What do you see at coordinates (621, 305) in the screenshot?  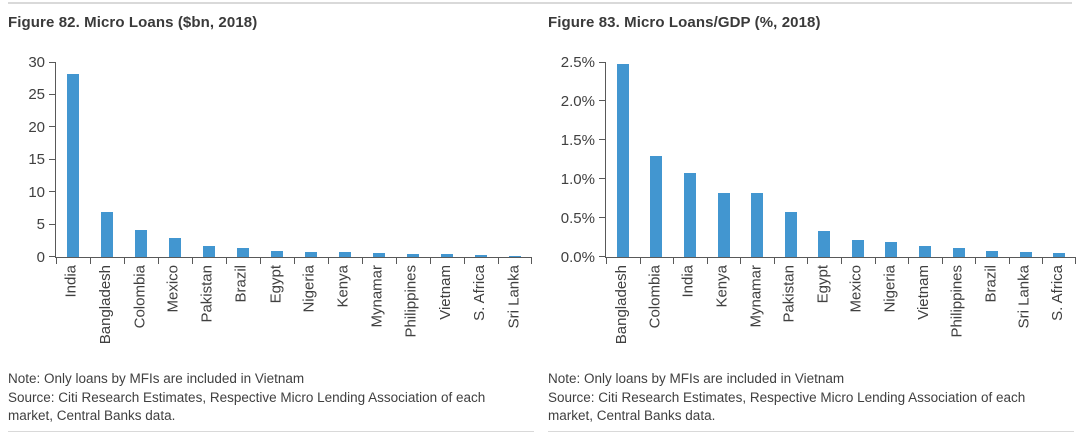 I see `x-axis-label: Bangladesh` at bounding box center [621, 305].